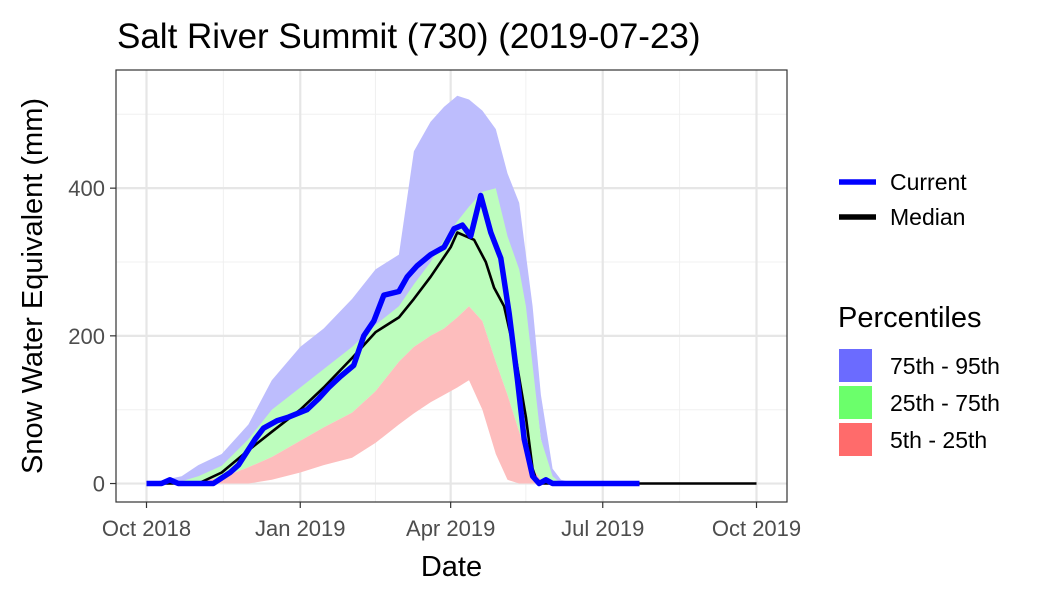  I want to click on legend-band-label: 25th - 75th, so click(945, 403).